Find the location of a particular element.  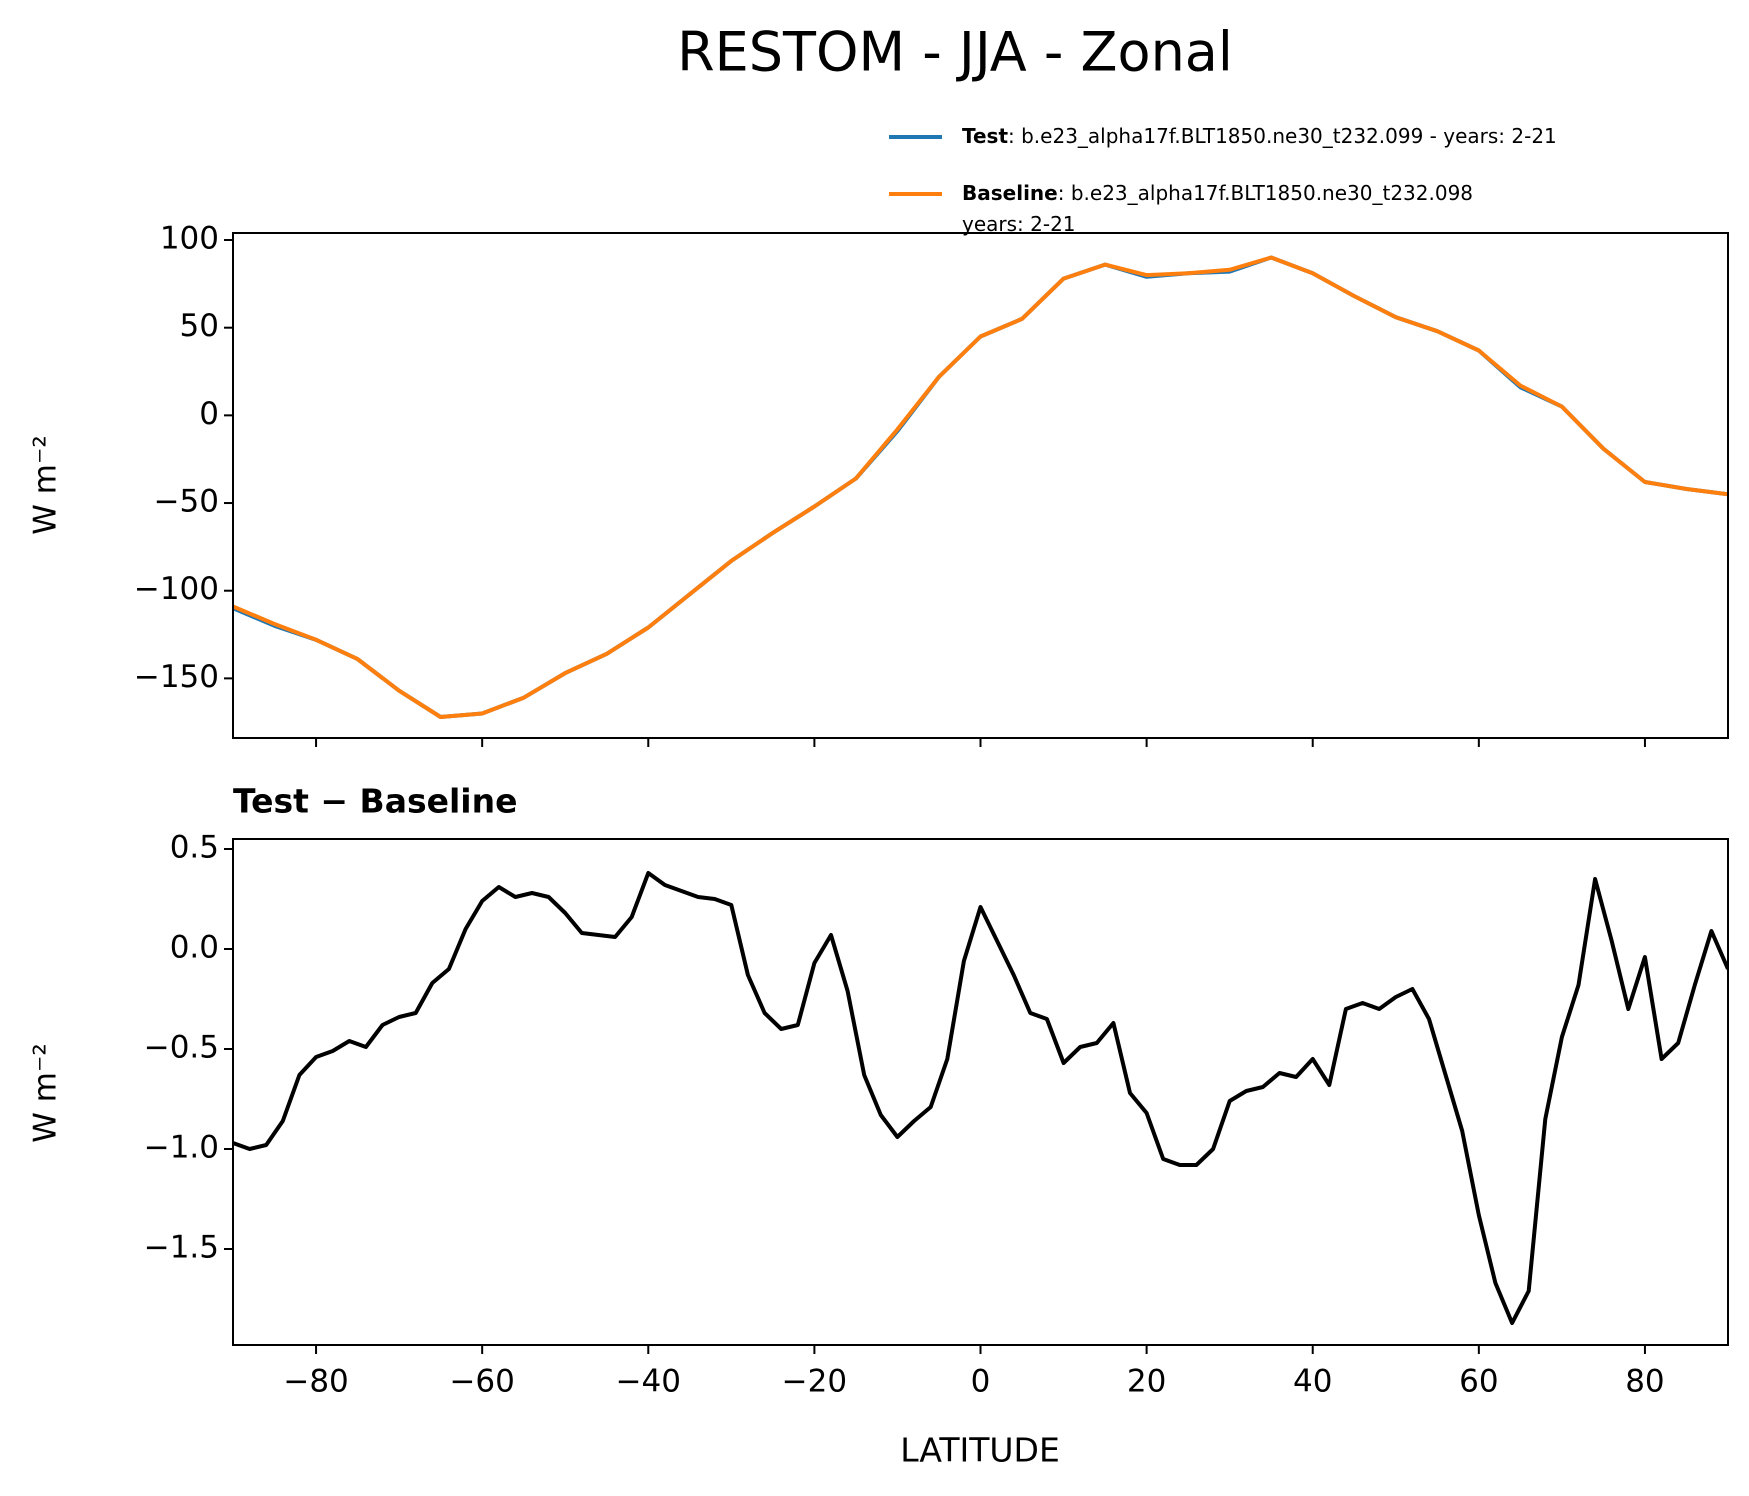

x-tick-label: 80 is located at coordinates (1644, 1382).